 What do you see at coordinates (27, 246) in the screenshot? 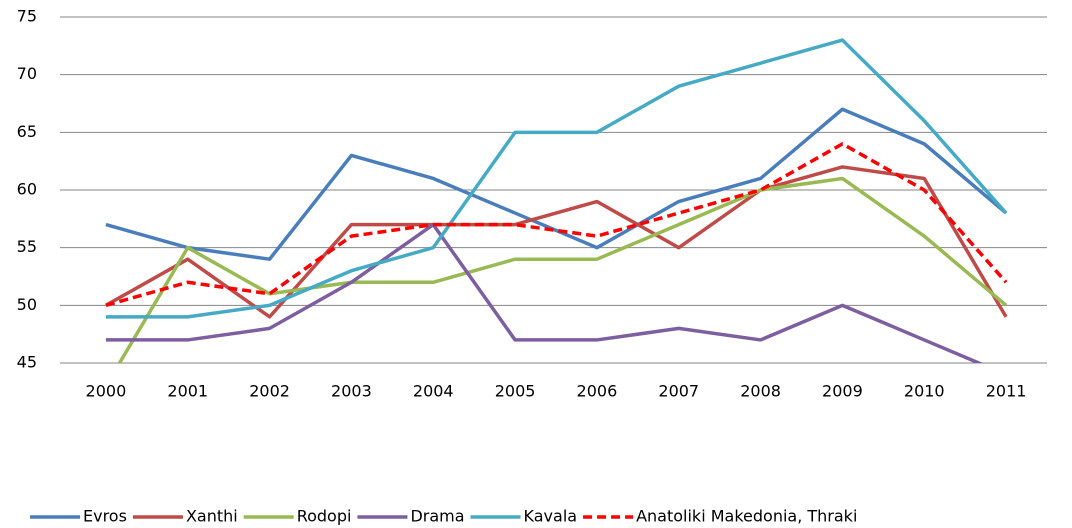
I see `y-tick-label: 55` at bounding box center [27, 246].